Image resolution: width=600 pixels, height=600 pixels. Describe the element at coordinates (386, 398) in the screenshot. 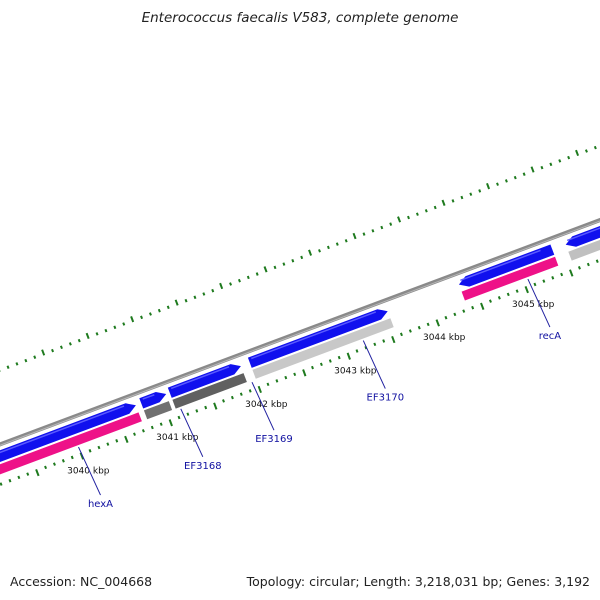

I see `gene-label: EF3170` at that location.